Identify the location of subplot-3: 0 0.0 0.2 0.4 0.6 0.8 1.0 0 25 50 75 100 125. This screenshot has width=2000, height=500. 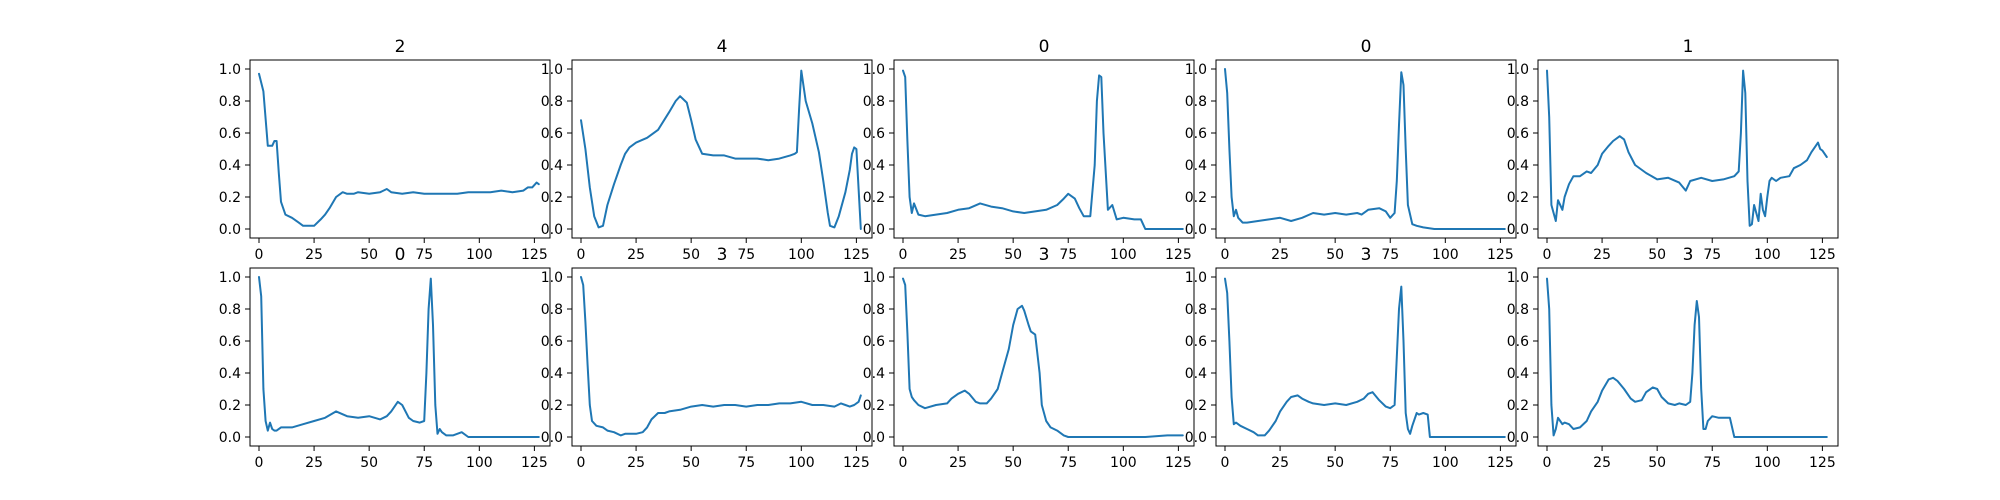
(1029, 150).